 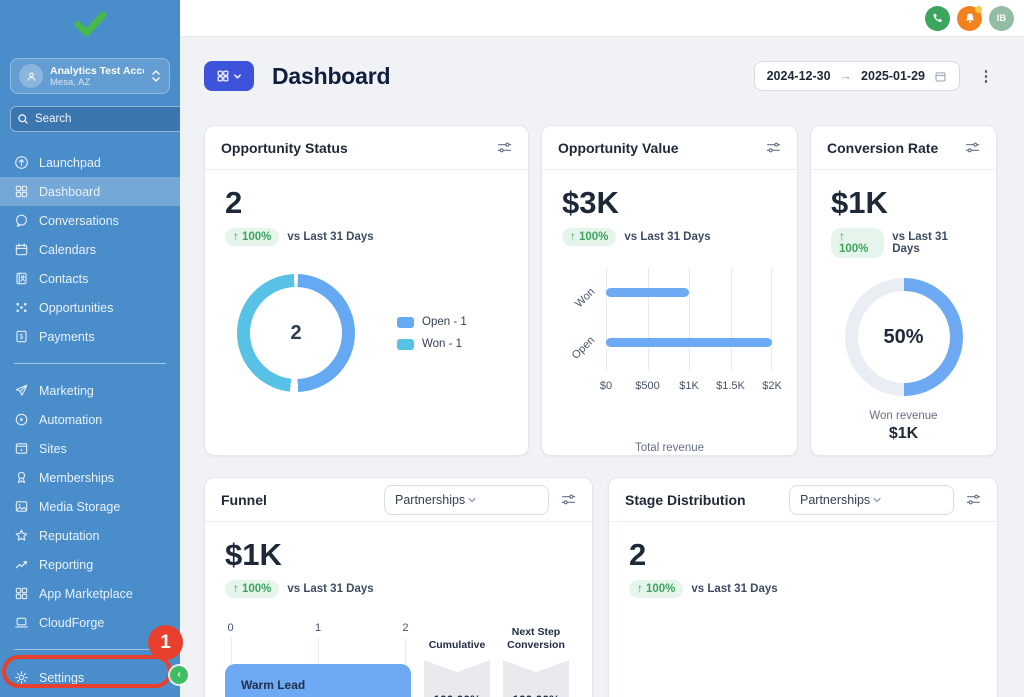 I want to click on sidebar-item-memberships: Memberships, so click(x=90, y=477).